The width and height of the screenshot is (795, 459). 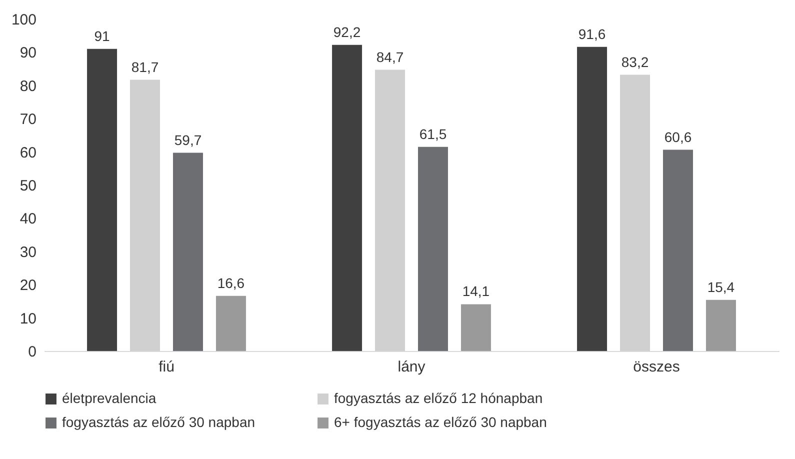 What do you see at coordinates (188, 140) in the screenshot?
I see `data-label: 59,7` at bounding box center [188, 140].